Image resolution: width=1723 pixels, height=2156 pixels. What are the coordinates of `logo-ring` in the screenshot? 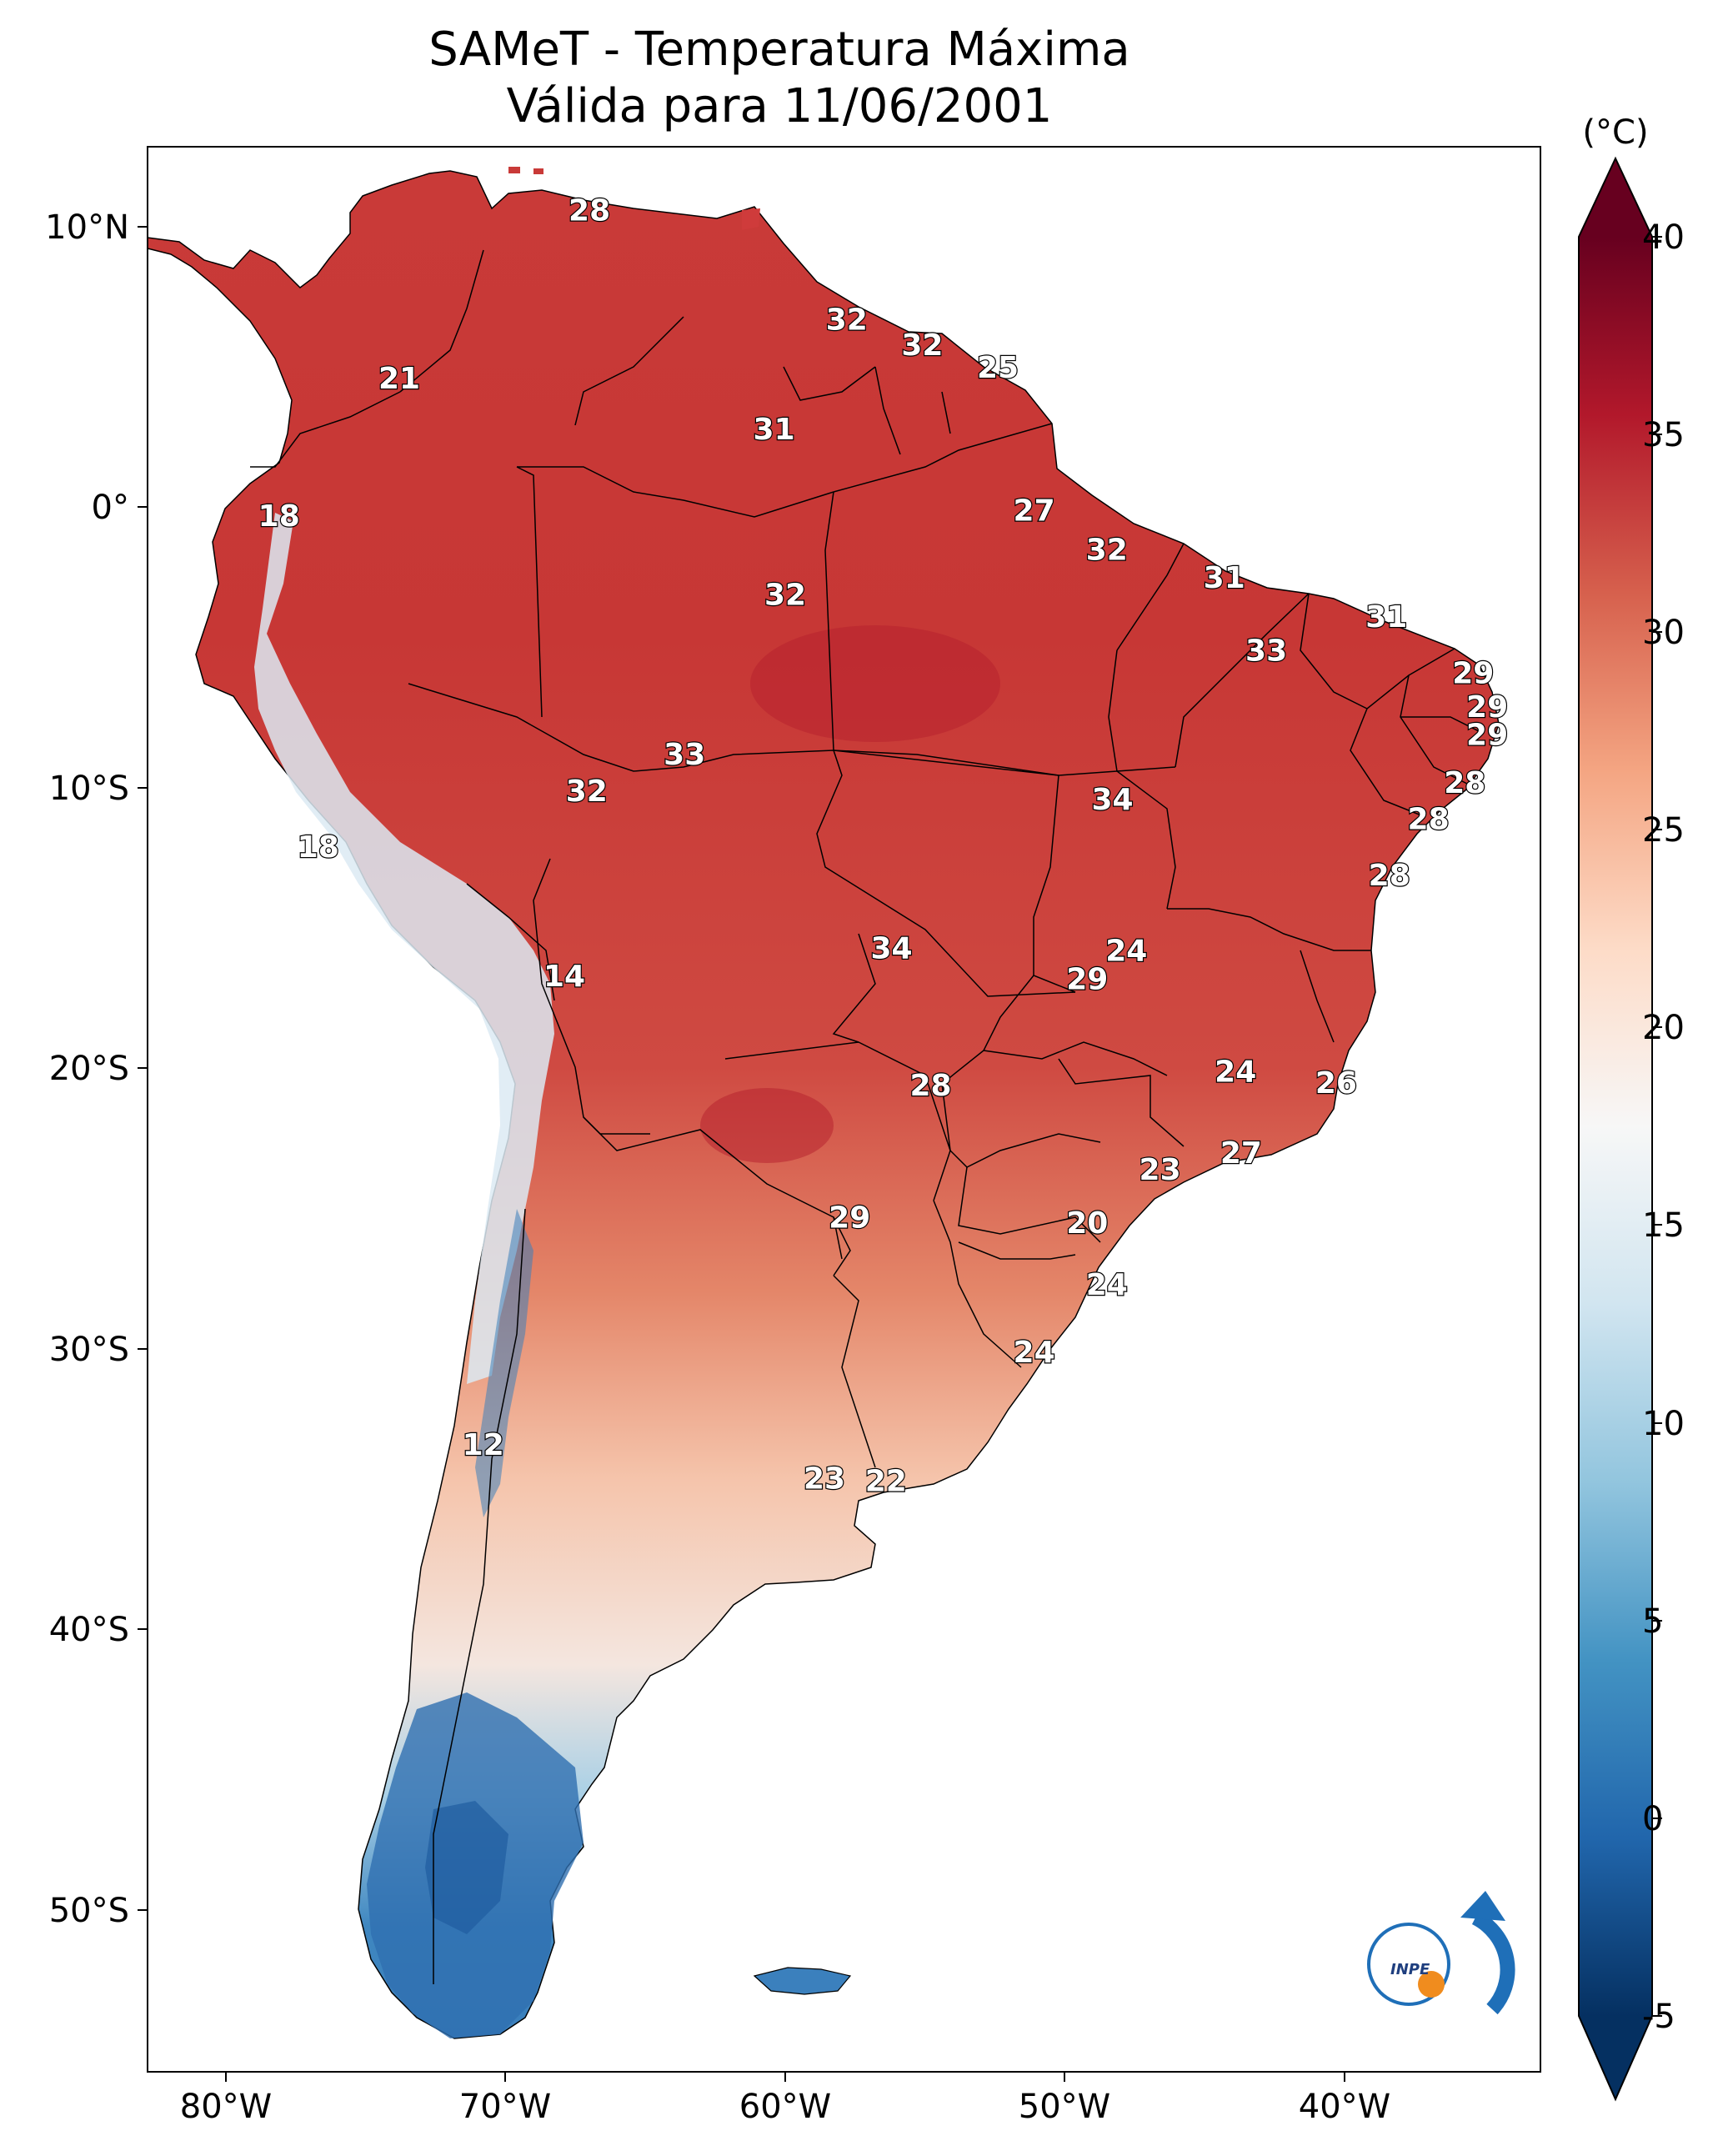 It's located at (1408, 1964).